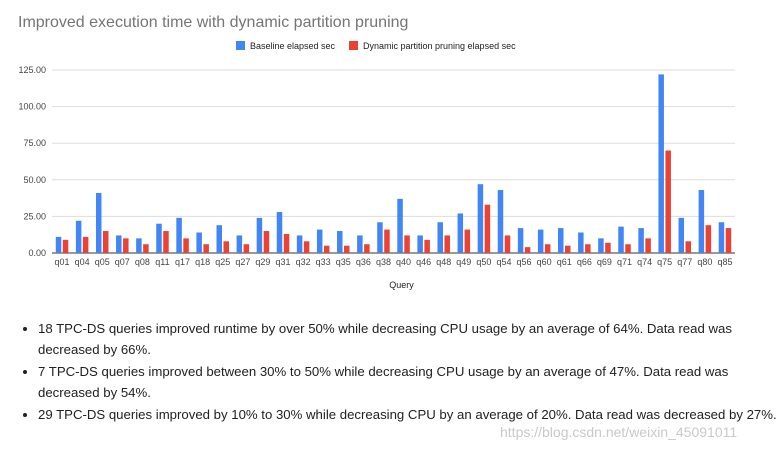 This screenshot has width=781, height=451. I want to click on bar-baseline-q48, so click(440, 237).